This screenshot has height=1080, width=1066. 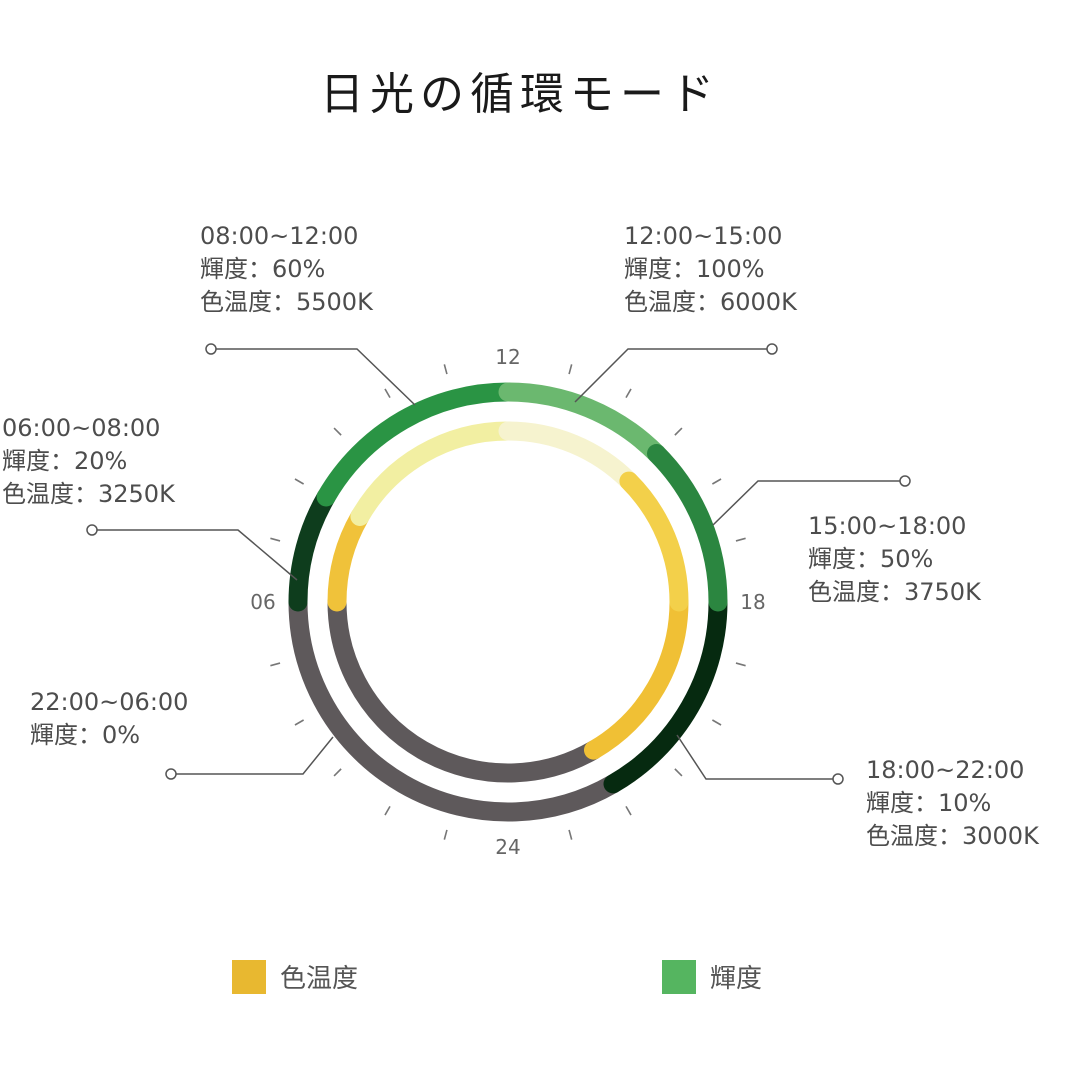 I want to click on legend-label: 輝度, so click(x=736, y=979).